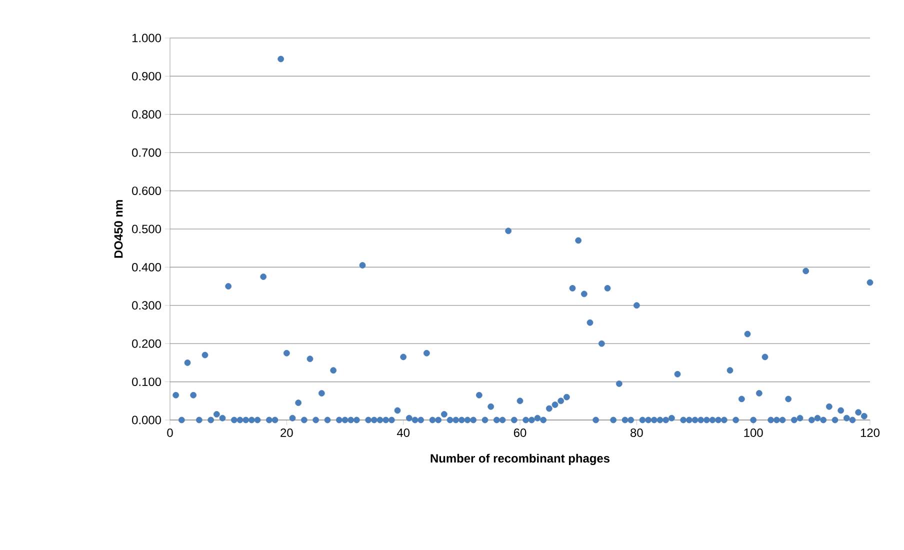 The width and height of the screenshot is (904, 550). I want to click on y-tick-label: 0.600, so click(147, 191).